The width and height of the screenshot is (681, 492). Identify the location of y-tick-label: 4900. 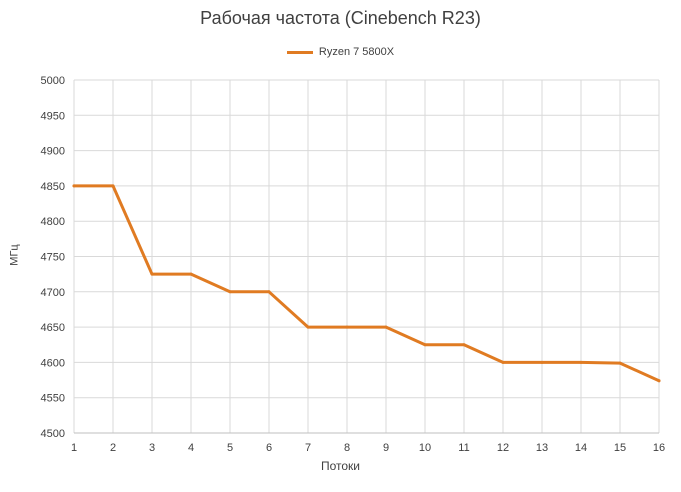
(53, 152).